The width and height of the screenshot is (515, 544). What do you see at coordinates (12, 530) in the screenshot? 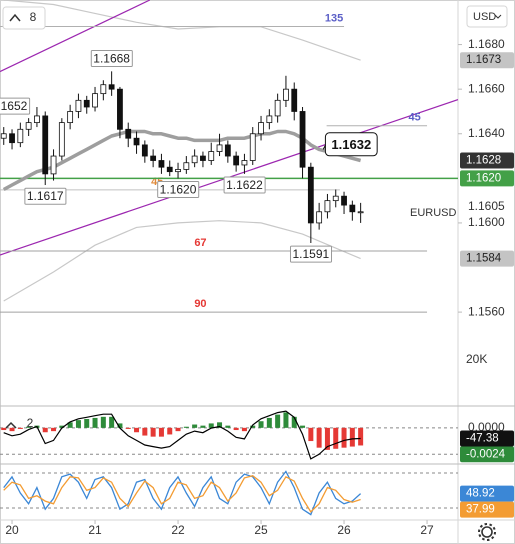
I see `x-tick-label: 20` at bounding box center [12, 530].